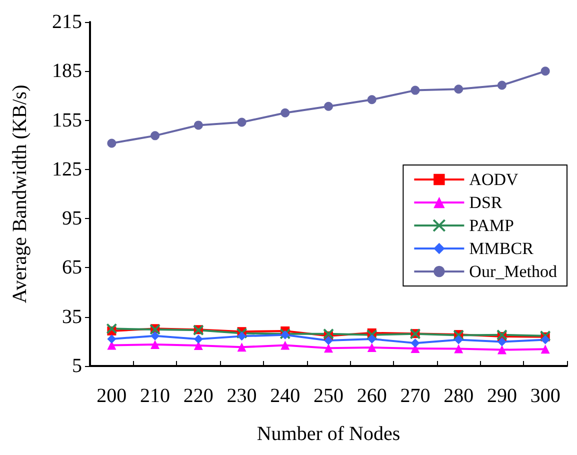 The height and width of the screenshot is (455, 577). Describe the element at coordinates (513, 271) in the screenshot. I see `legend-label: Our_Method` at that location.